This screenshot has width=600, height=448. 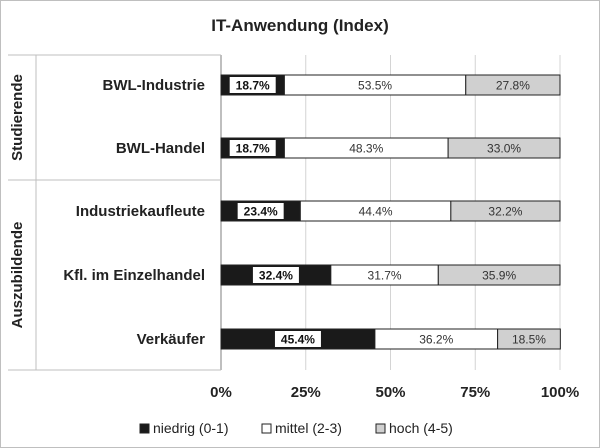 I want to click on data-label: 18.5%, so click(x=529, y=340).